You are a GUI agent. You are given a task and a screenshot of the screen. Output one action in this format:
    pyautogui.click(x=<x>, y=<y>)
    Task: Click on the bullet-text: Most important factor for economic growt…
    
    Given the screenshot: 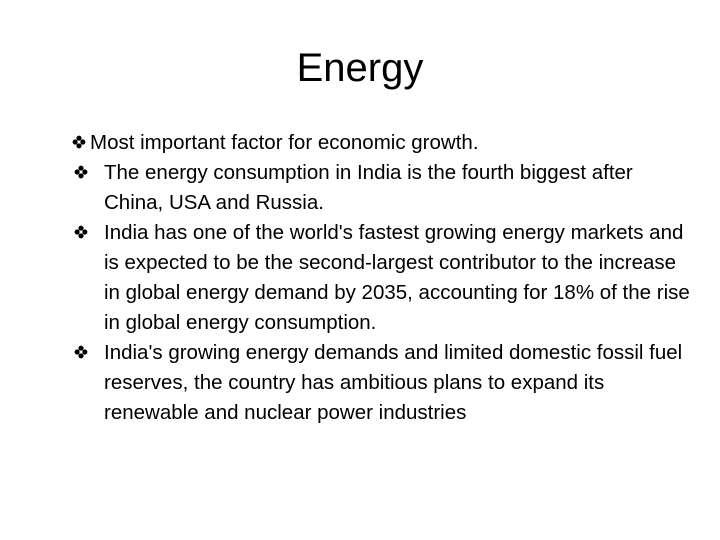 What is the action you would take?
    pyautogui.click(x=284, y=142)
    